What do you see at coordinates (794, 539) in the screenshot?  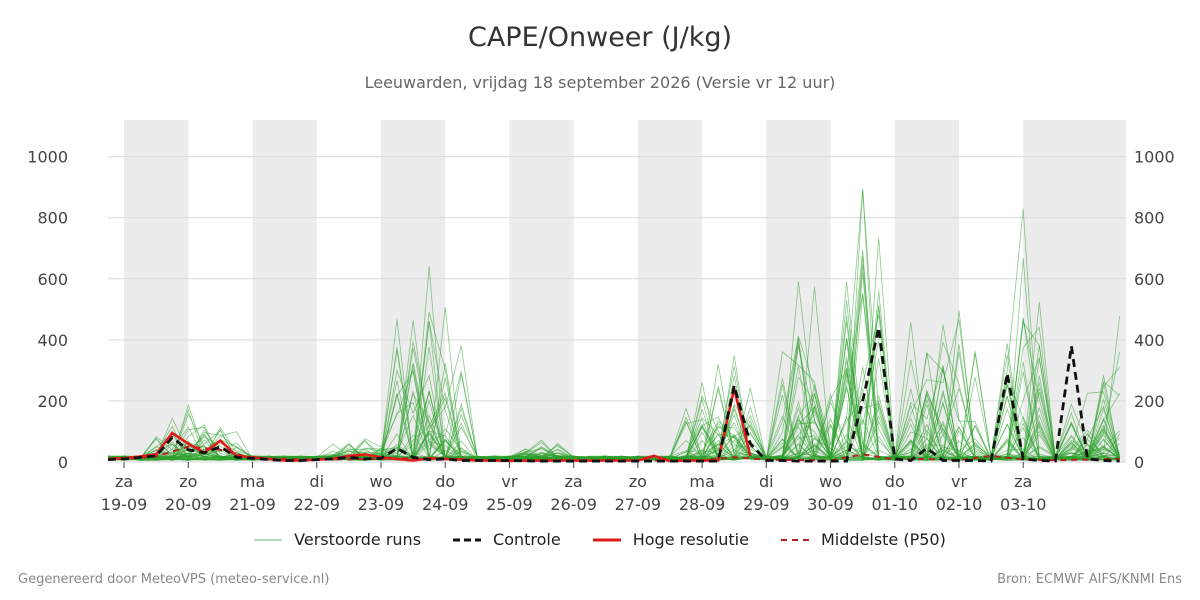 I see `legend-swatch-median` at bounding box center [794, 539].